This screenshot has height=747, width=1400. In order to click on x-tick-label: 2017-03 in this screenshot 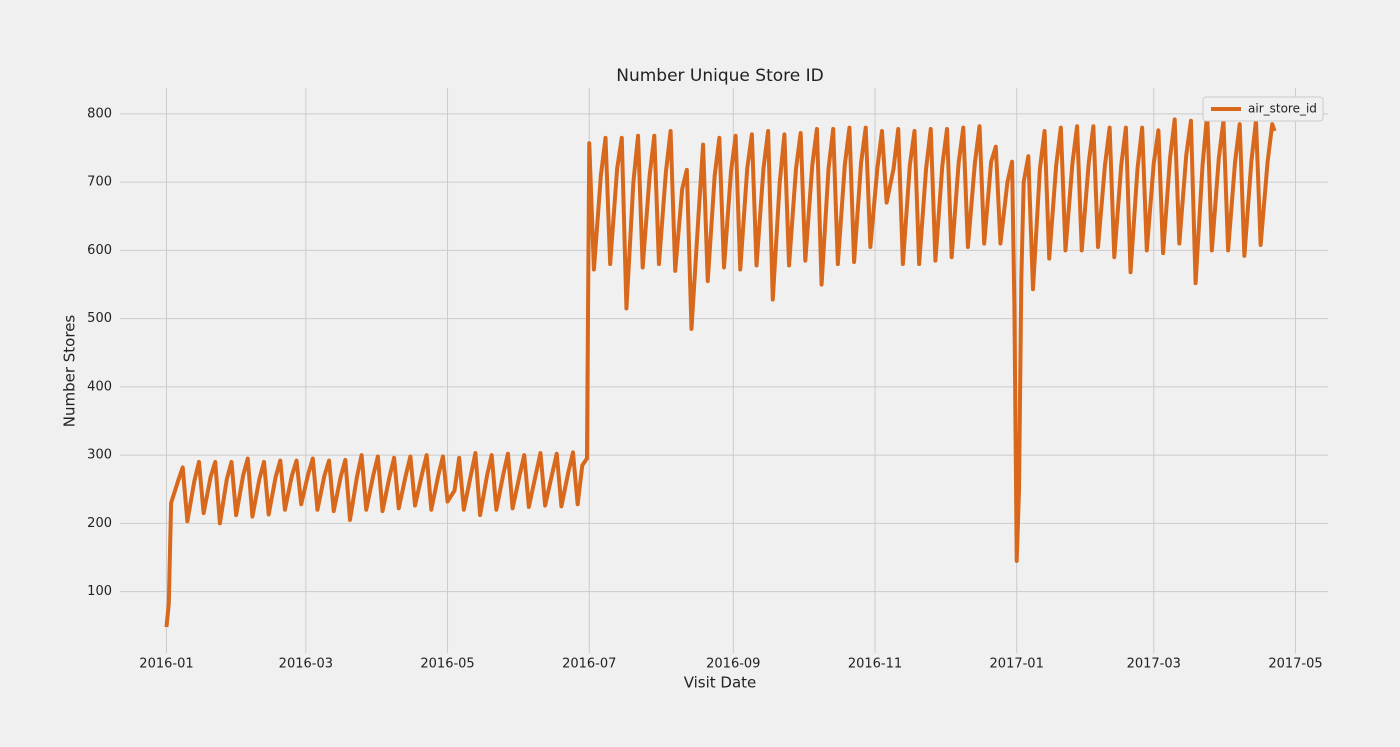, I will do `click(1154, 664)`.